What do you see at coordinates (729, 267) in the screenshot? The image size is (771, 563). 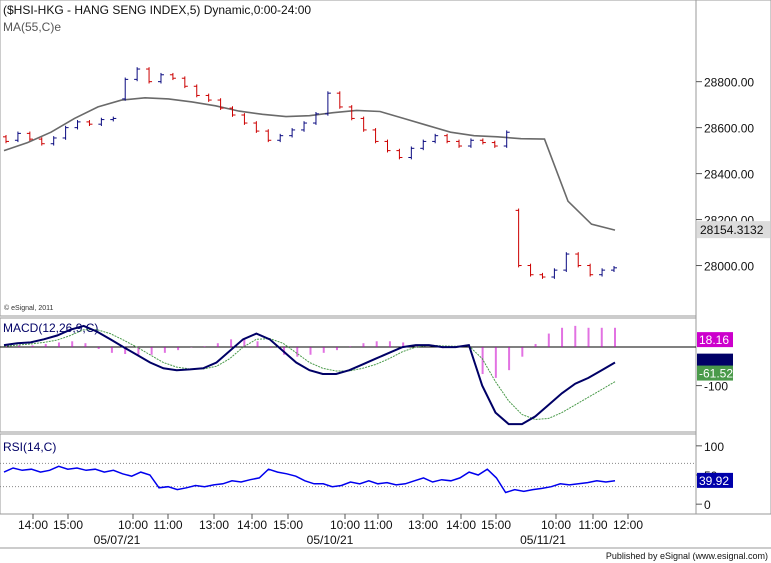 I see `price-tick-label: 28000.00` at bounding box center [729, 267].